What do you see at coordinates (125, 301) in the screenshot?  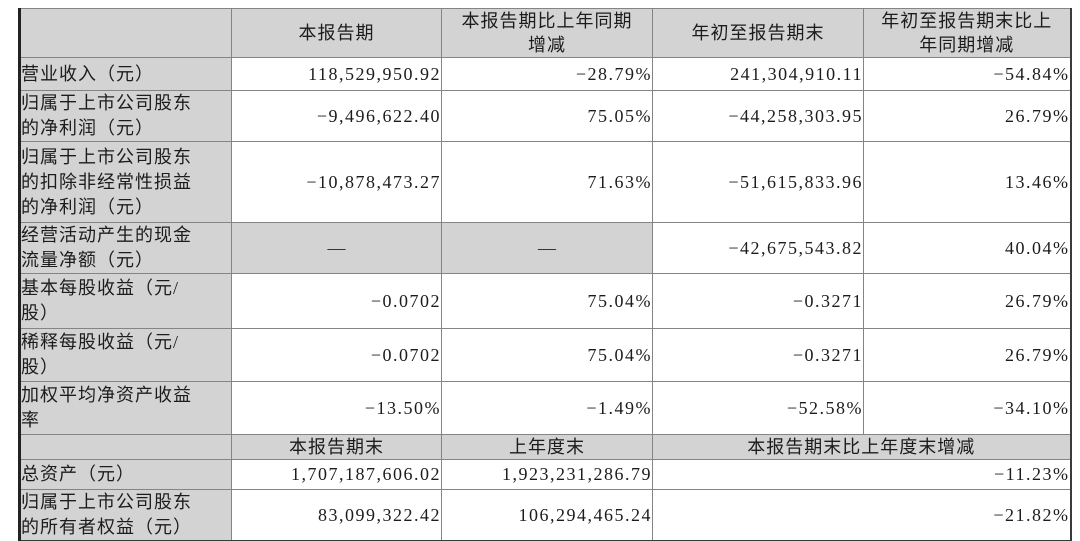 I see `row-label-cell: 基本每股收益（元/ 股）` at bounding box center [125, 301].